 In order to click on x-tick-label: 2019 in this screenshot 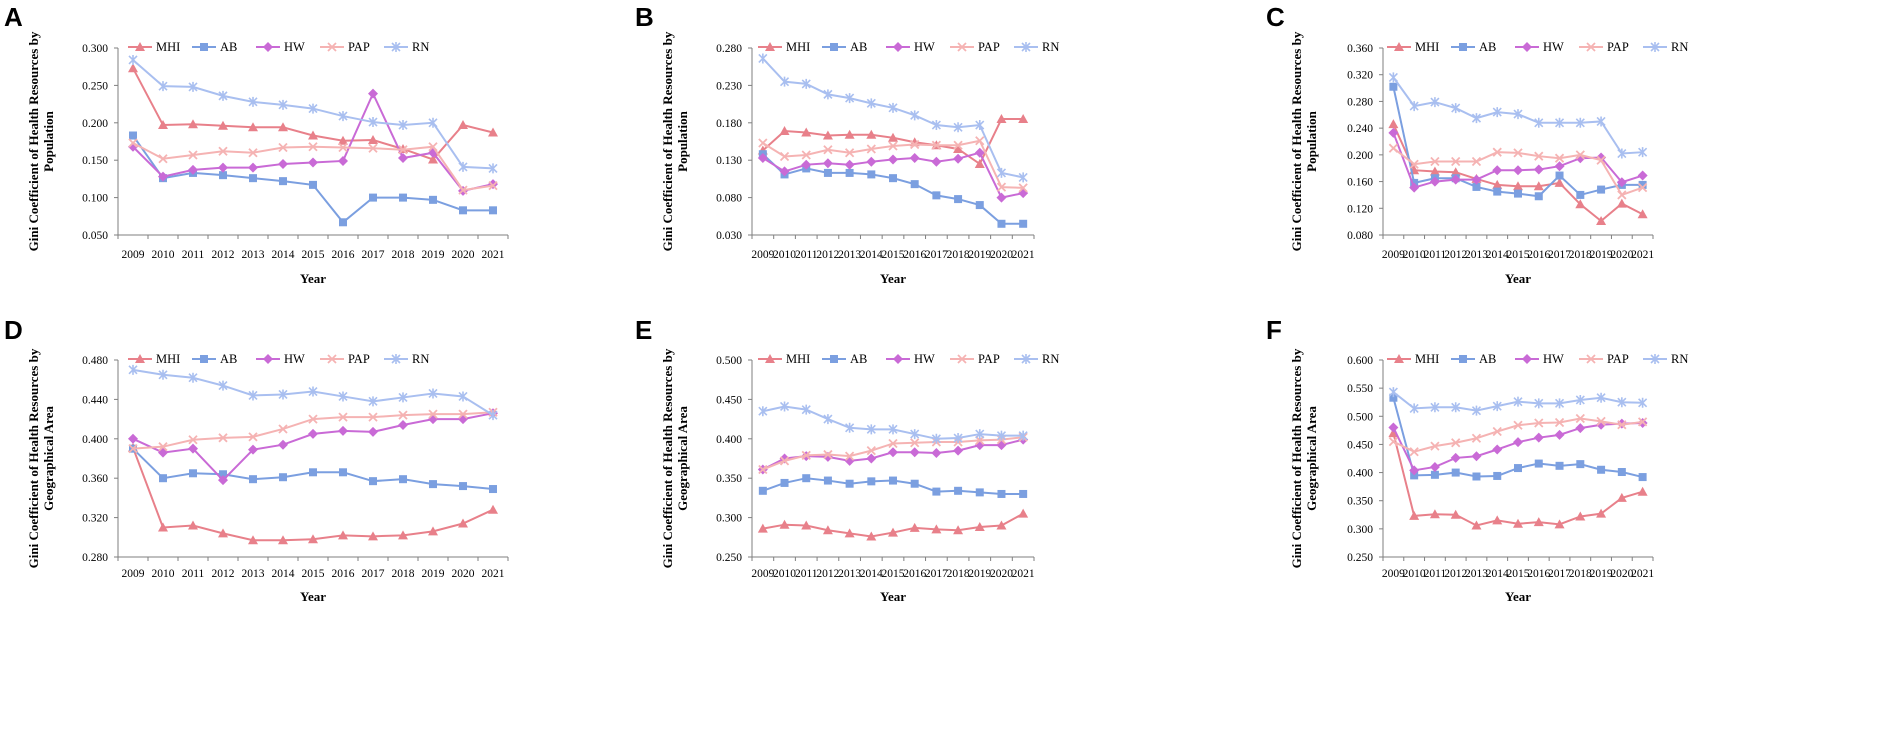, I will do `click(1601, 255)`.